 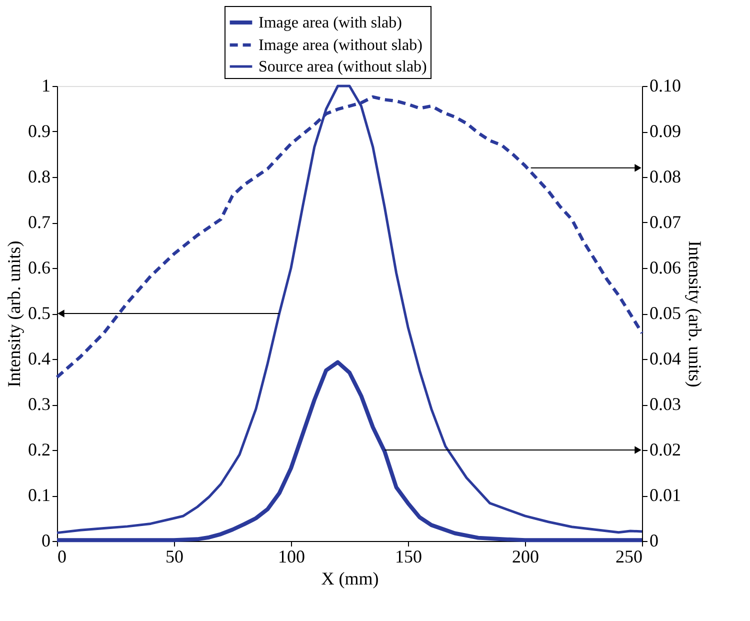 I want to click on legend-label: Image area (with slab), so click(x=330, y=23).